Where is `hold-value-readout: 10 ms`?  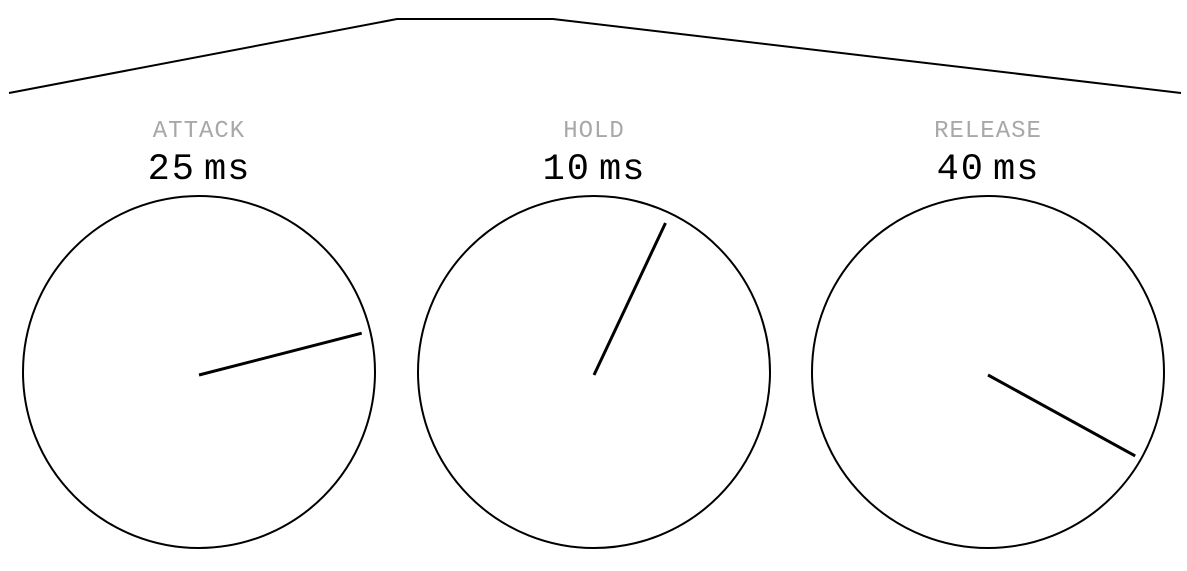 hold-value-readout: 10 ms is located at coordinates (594, 170).